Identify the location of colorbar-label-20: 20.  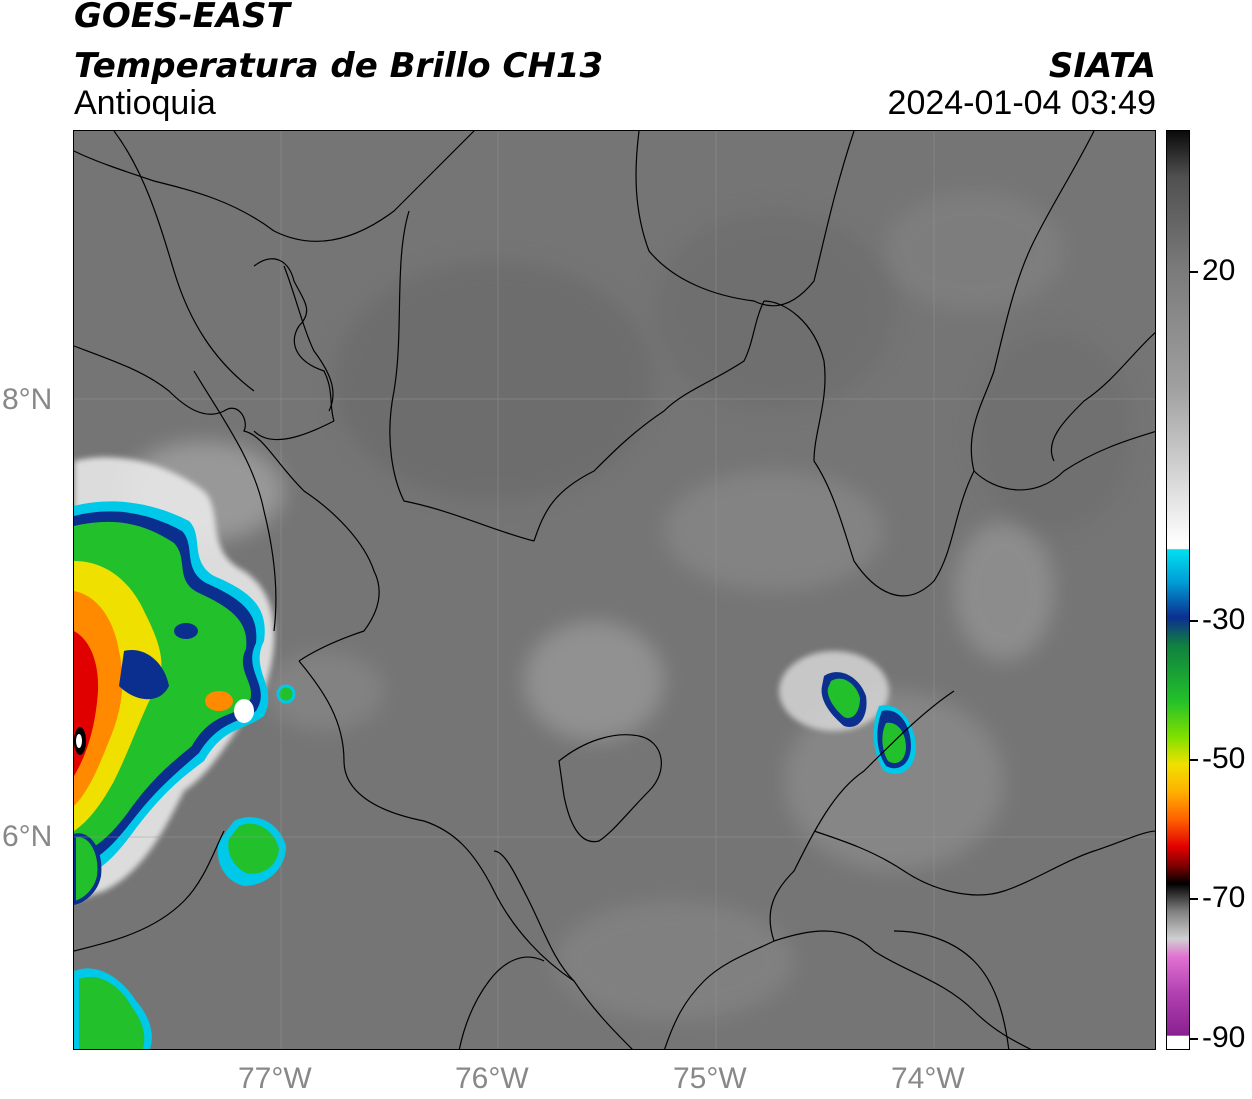
(1219, 270).